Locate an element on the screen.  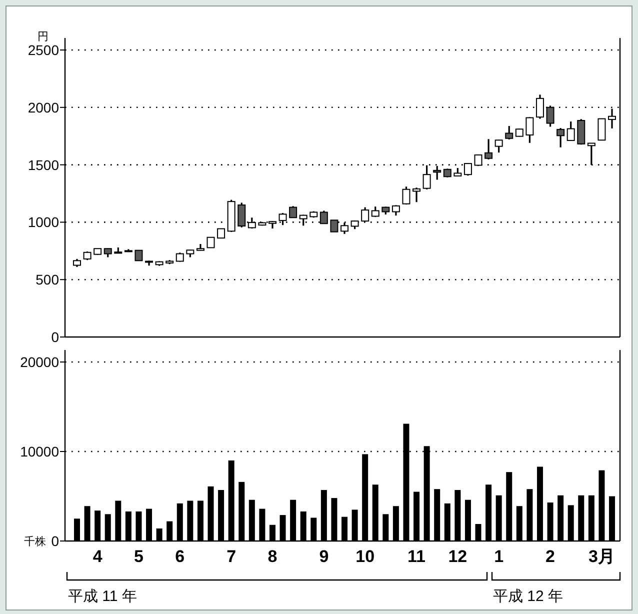
y-tick-label: 1500 is located at coordinates (44, 164).